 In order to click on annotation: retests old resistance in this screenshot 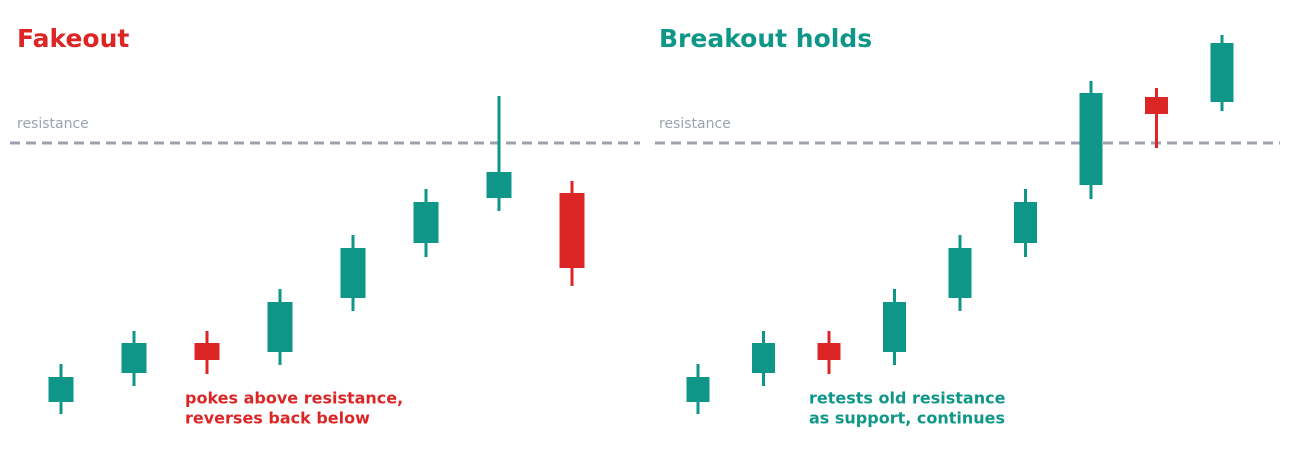, I will do `click(907, 398)`.